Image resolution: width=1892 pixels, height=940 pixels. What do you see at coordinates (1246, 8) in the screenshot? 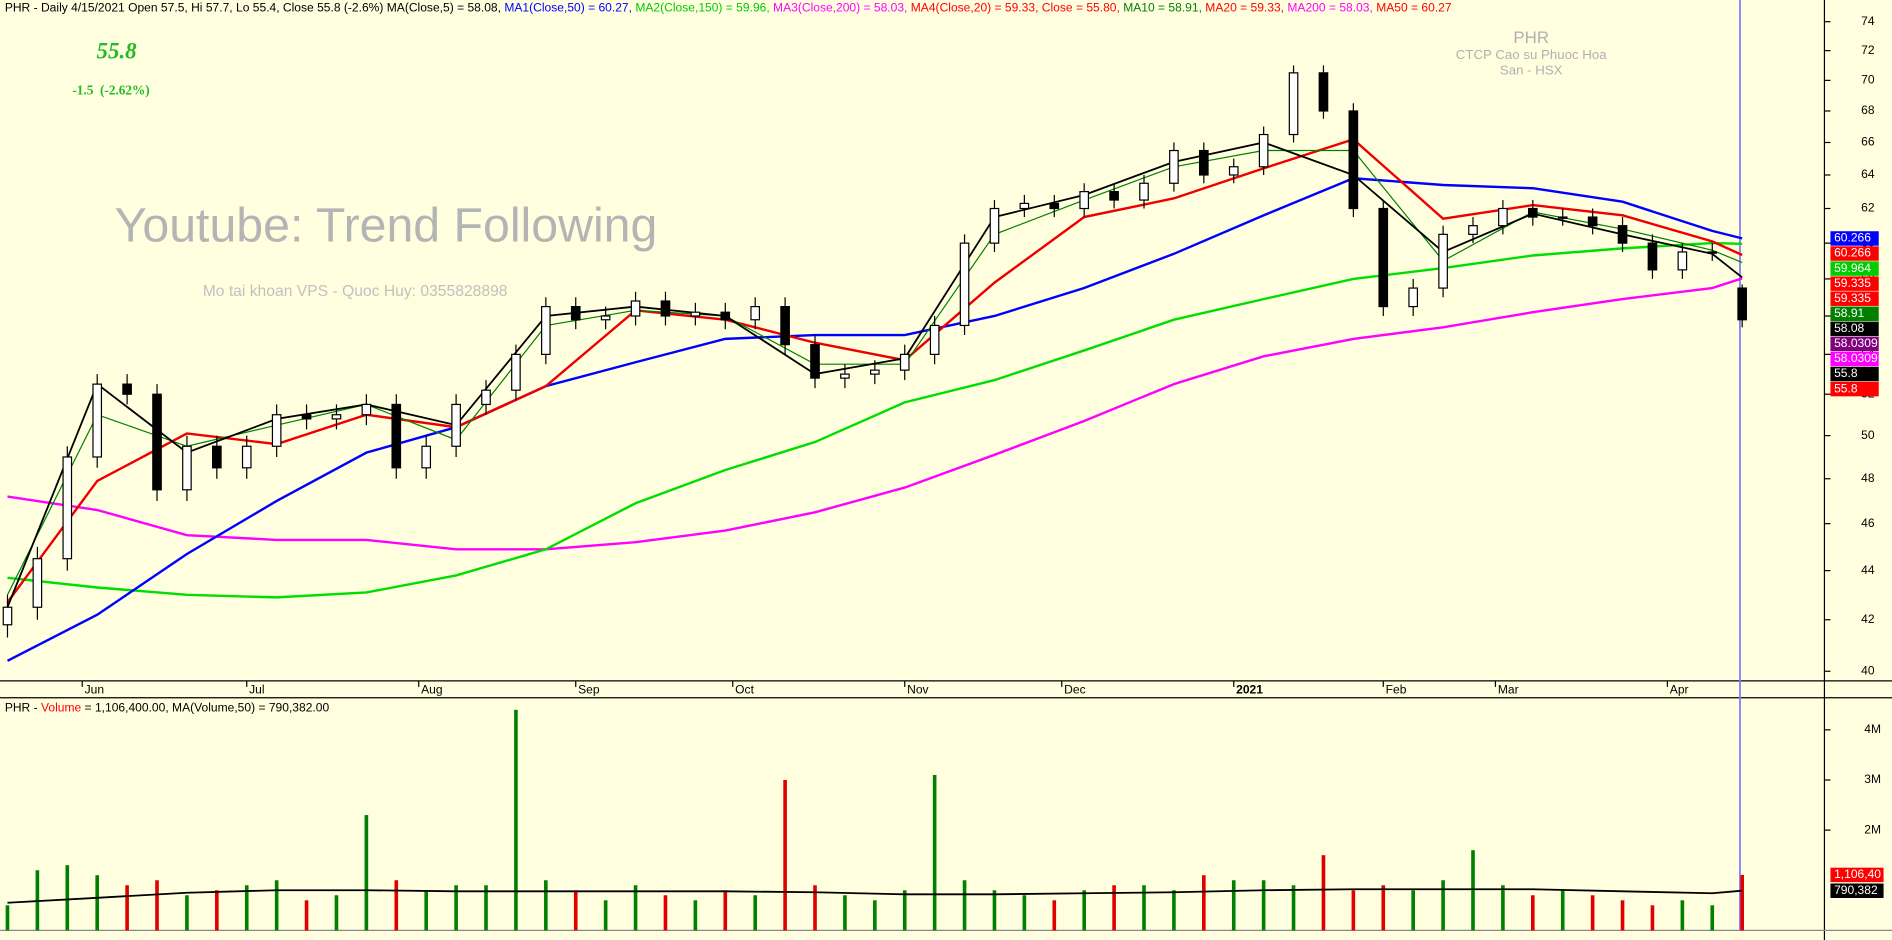
I see `header-segment: MA20 = 59.33,` at bounding box center [1246, 8].